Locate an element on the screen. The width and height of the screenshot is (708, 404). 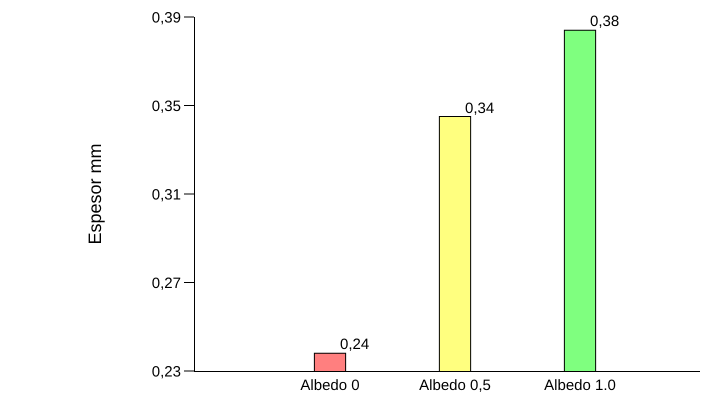
y-tick-label: 0,31 is located at coordinates (166, 195).